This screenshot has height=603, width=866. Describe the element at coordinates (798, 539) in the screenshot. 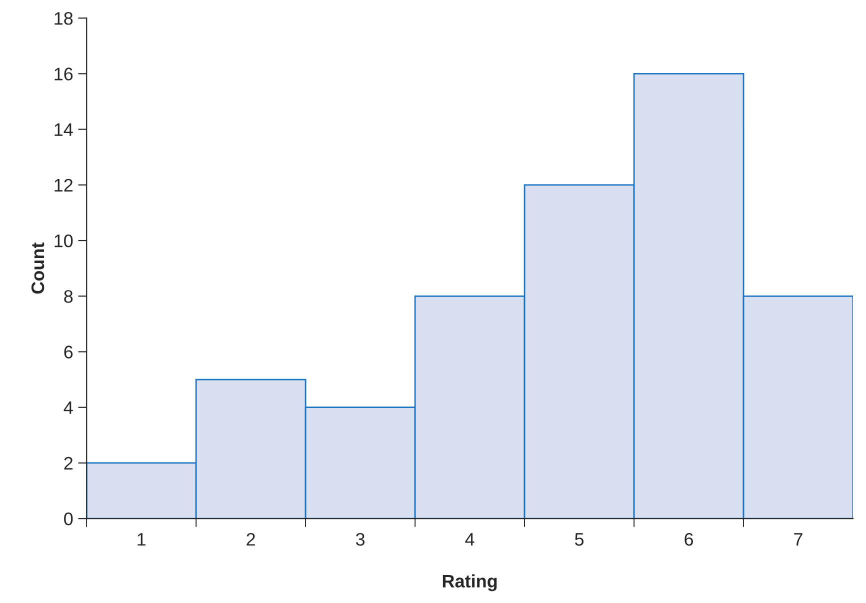

I see `x-tick-label: 7` at that location.